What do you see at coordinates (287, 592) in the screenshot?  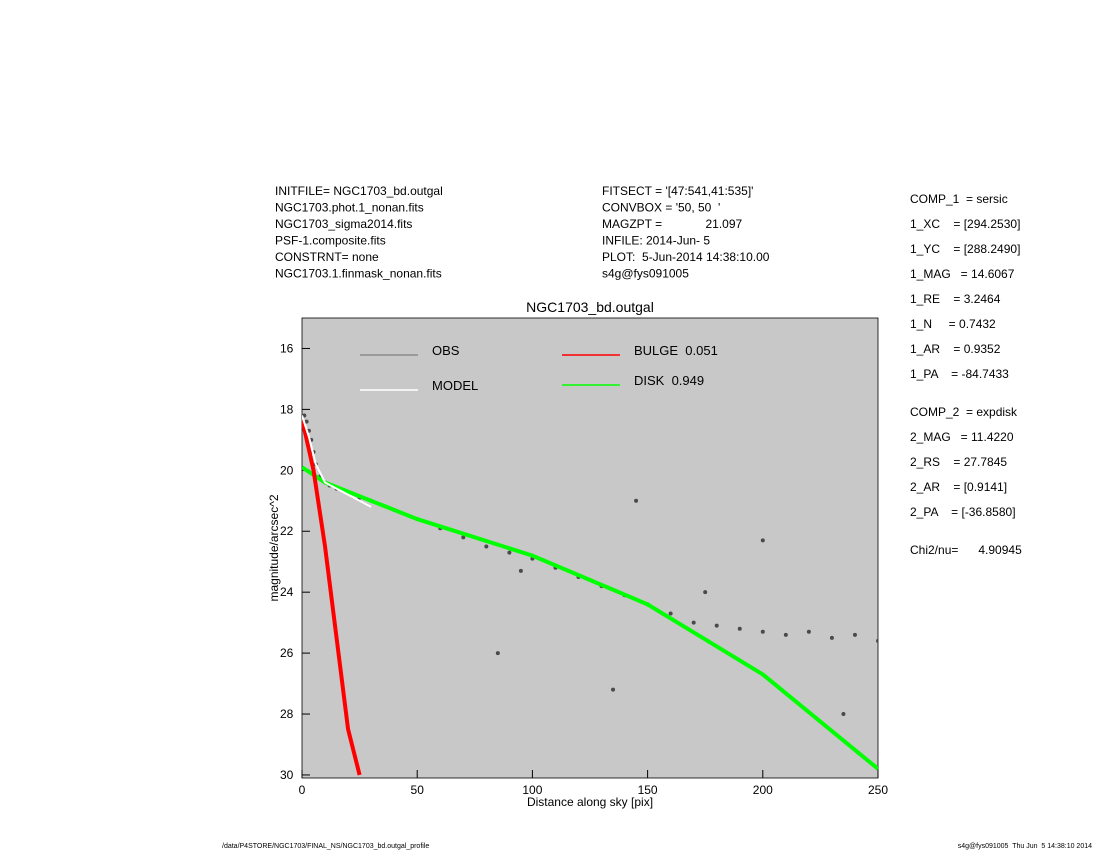 I see `y-tick-label: 24` at bounding box center [287, 592].